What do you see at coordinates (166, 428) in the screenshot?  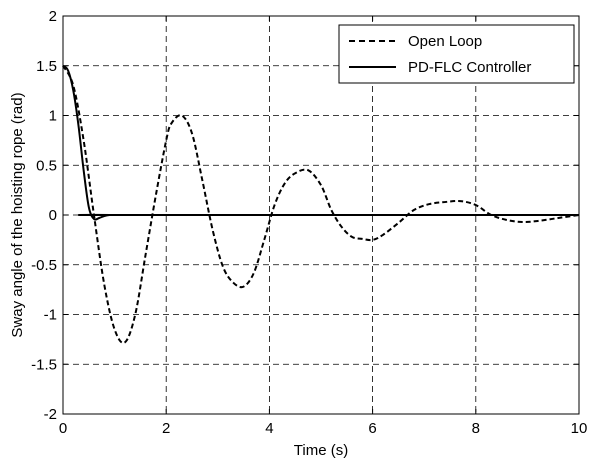 I see `x-tick-label: 2` at bounding box center [166, 428].